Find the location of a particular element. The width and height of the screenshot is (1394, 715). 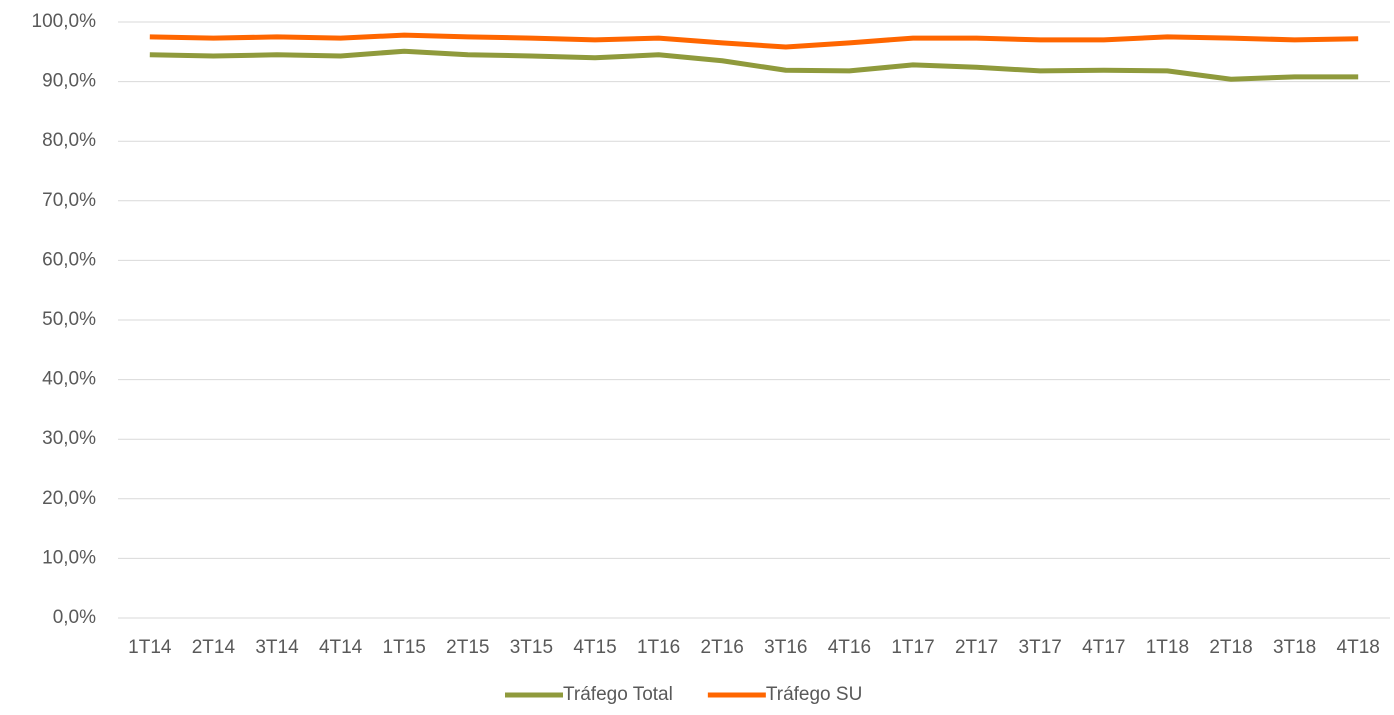

x-tick-label: 2T16 is located at coordinates (722, 647).